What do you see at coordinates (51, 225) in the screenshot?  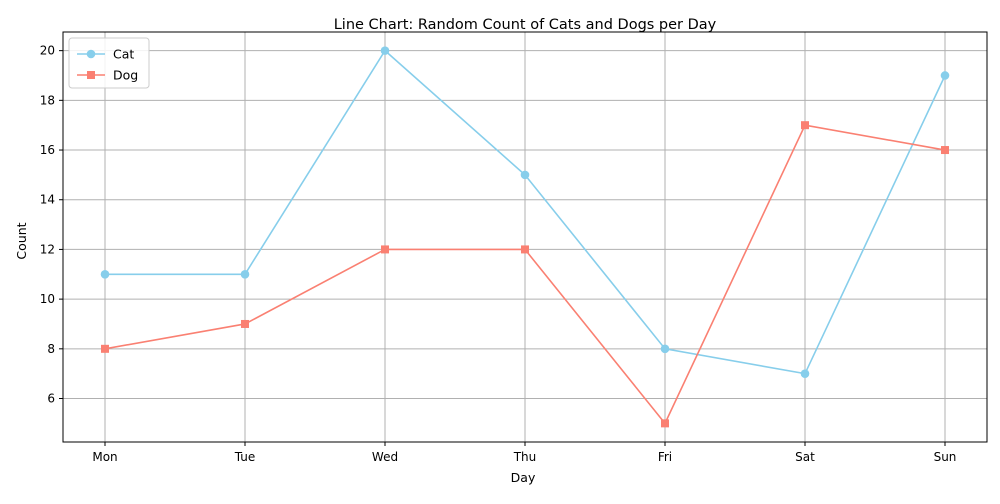 I see `y-axis-ticks: 6 8 10 12 14 16 18 20` at bounding box center [51, 225].